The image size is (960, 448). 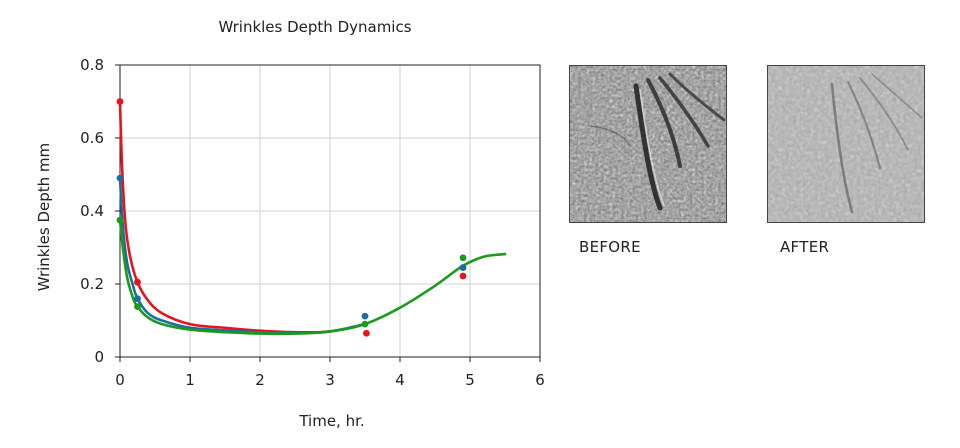 I want to click on y-axis-label: Wrinkles Depth mm, so click(x=44, y=217).